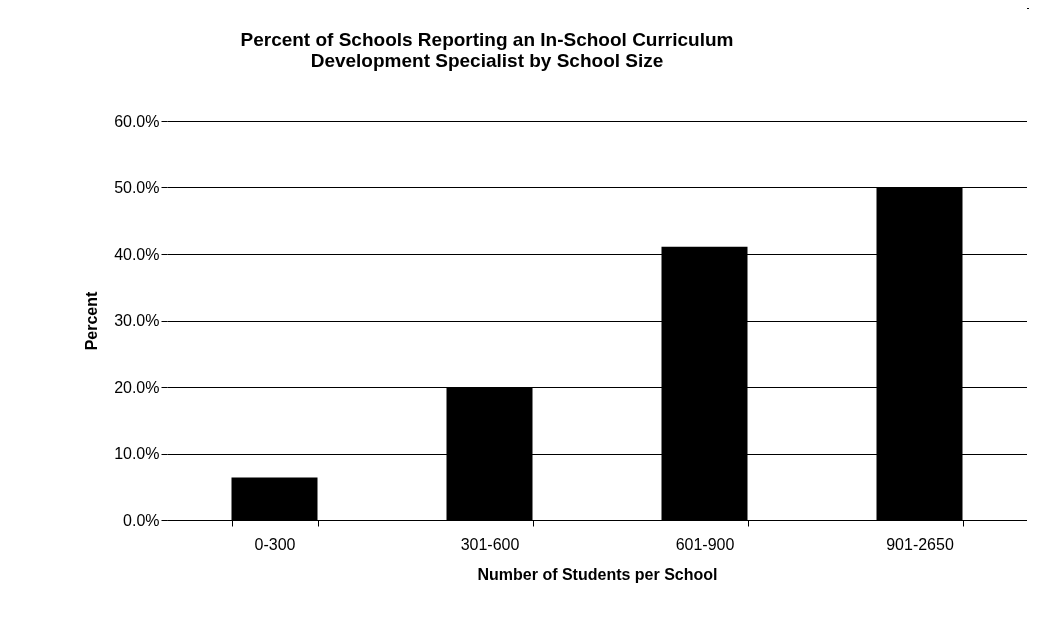 This screenshot has height=633, width=1039. Describe the element at coordinates (920, 544) in the screenshot. I see `x-tick-label: 901-2650` at that location.